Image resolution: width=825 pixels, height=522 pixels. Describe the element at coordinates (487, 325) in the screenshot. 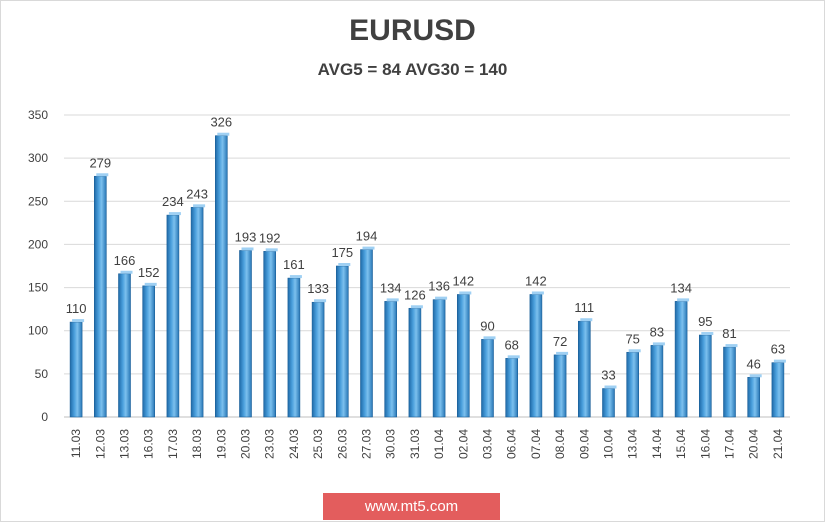

I see `data-label: 90` at that location.